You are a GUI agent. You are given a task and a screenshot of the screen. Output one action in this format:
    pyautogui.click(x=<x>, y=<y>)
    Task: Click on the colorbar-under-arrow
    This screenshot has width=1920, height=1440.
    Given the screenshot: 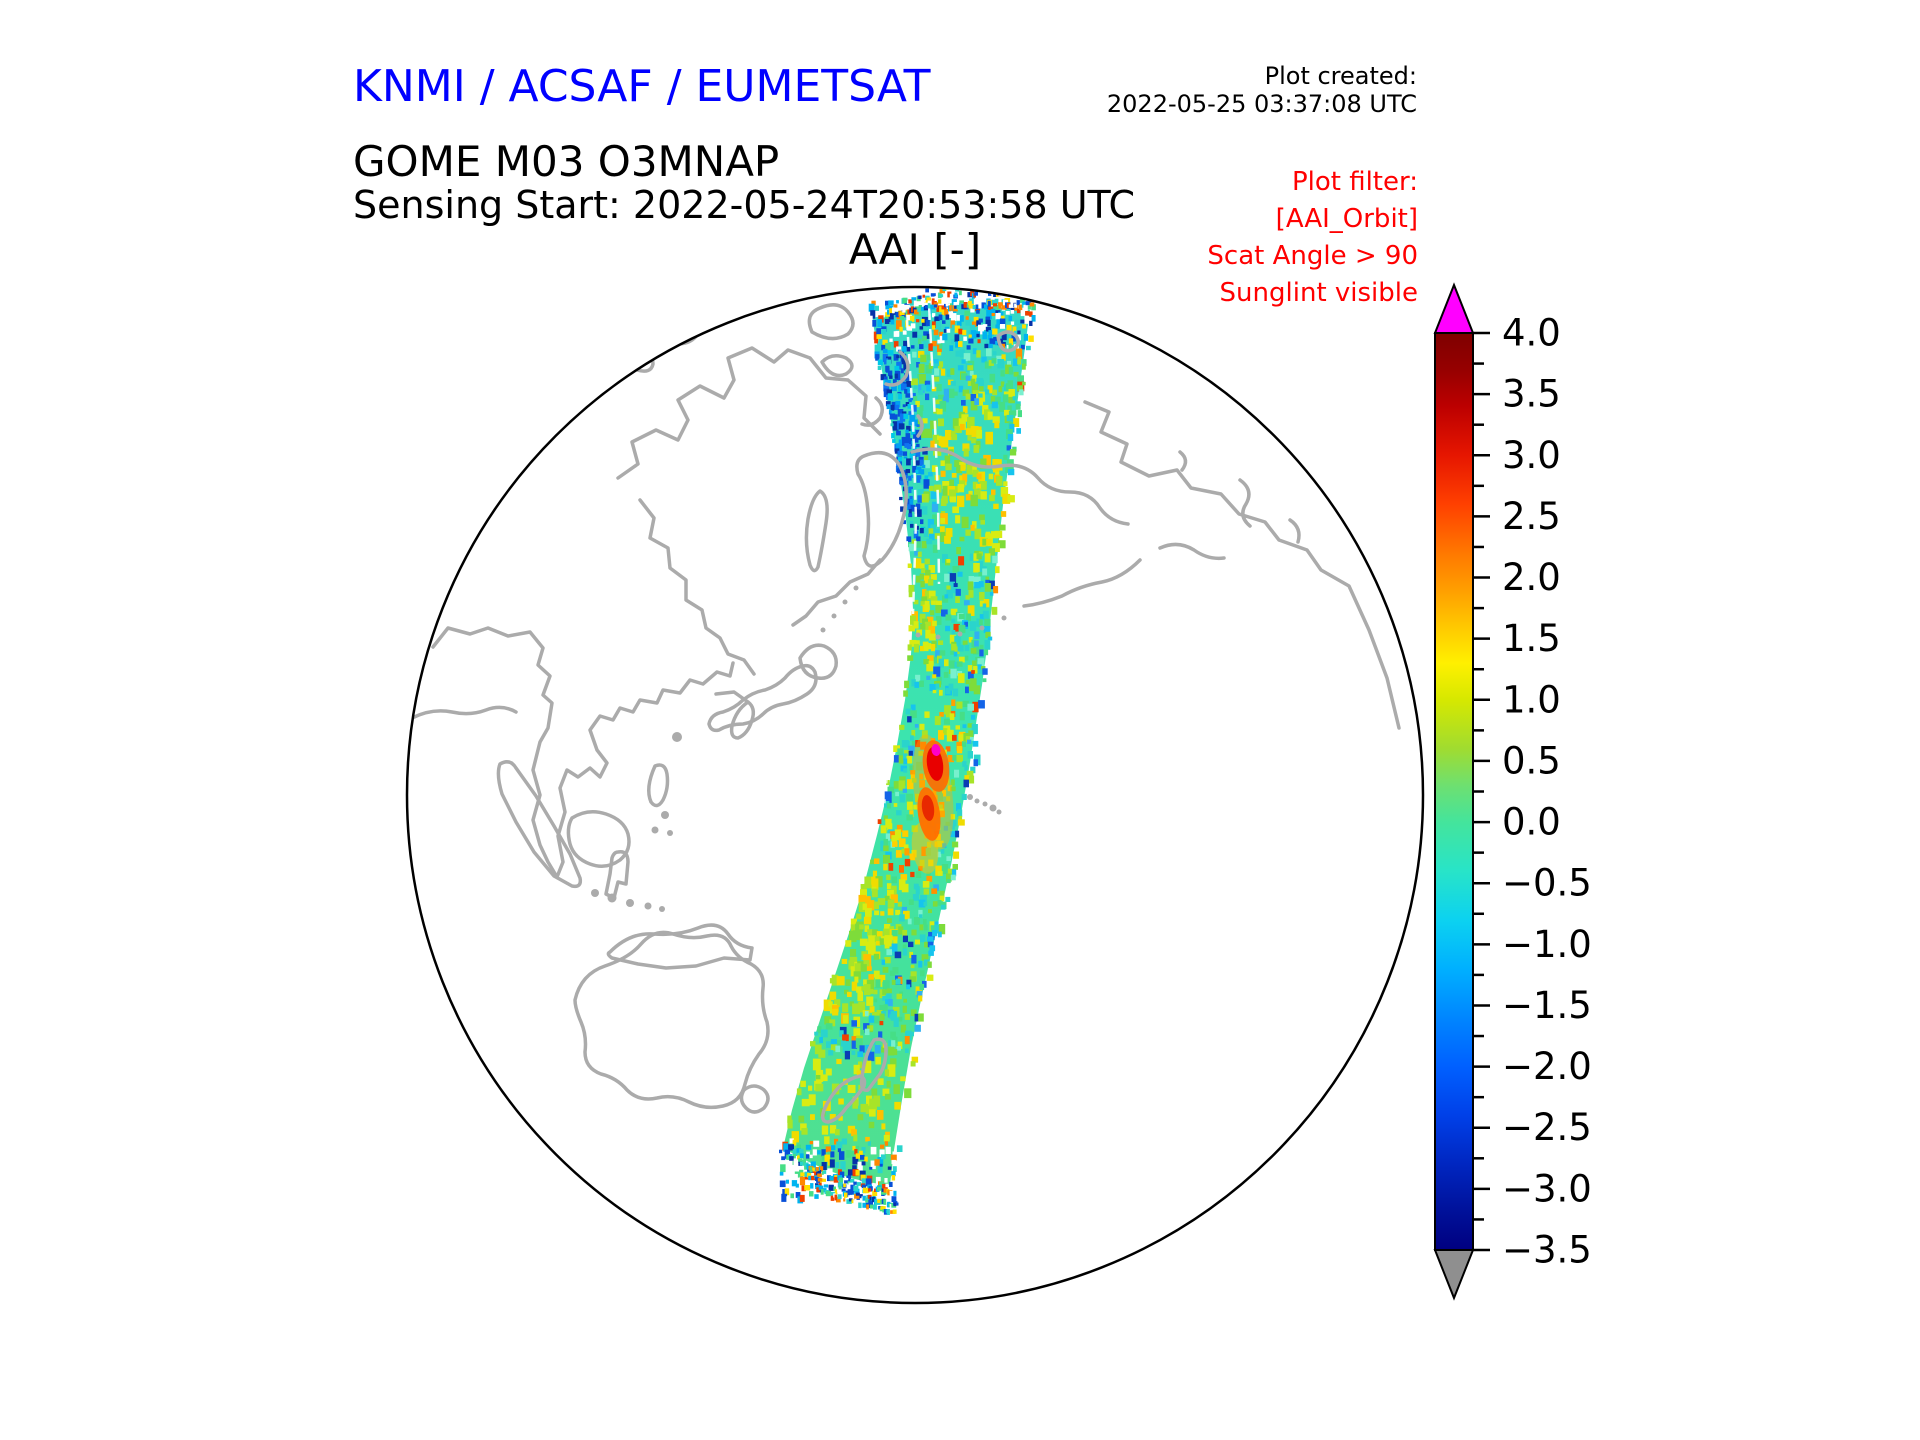 What is the action you would take?
    pyautogui.click(x=1454, y=1275)
    